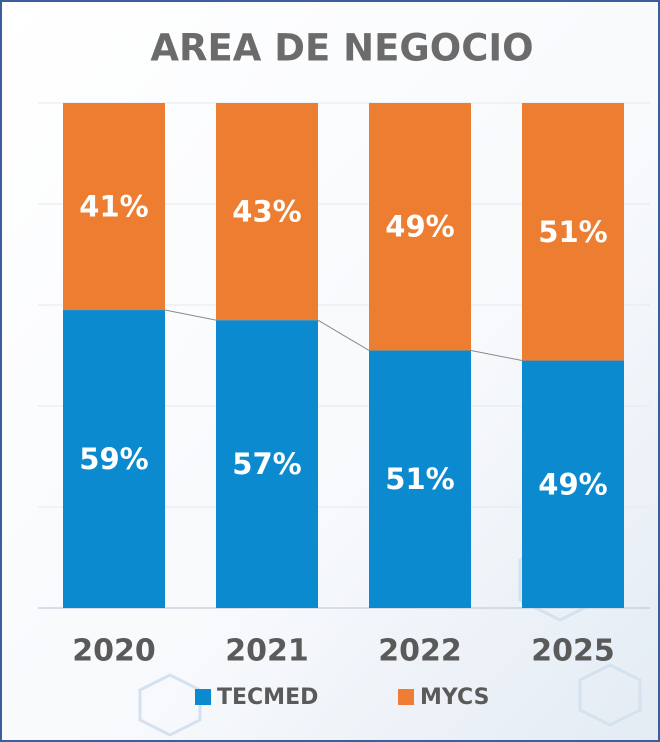 Image resolution: width=660 pixels, height=742 pixels. What do you see at coordinates (267, 697) in the screenshot?
I see `legend-label: TECMED` at bounding box center [267, 697].